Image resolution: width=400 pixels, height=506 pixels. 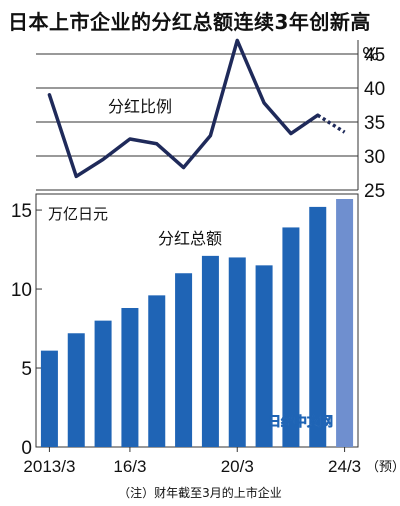 I want to click on forecast-note: （预）, so click(x=383, y=467).